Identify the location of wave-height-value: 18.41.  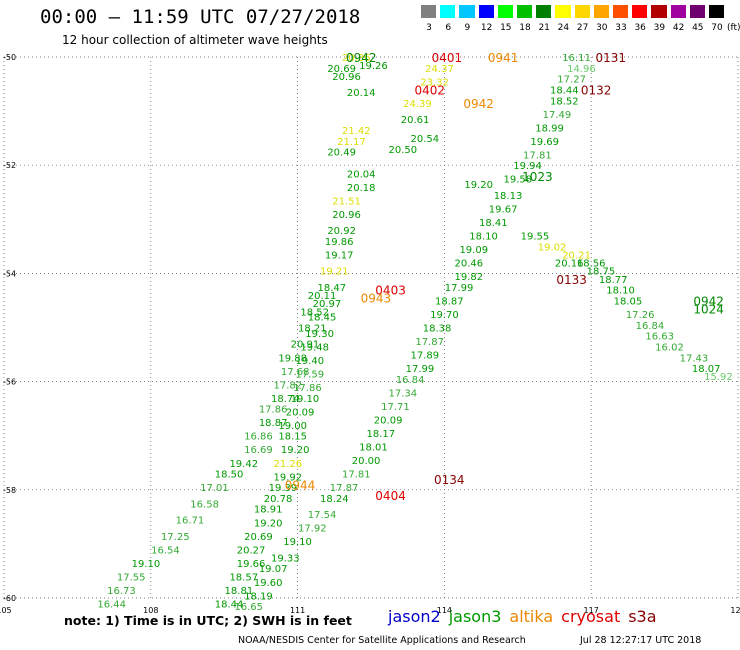
(493, 223).